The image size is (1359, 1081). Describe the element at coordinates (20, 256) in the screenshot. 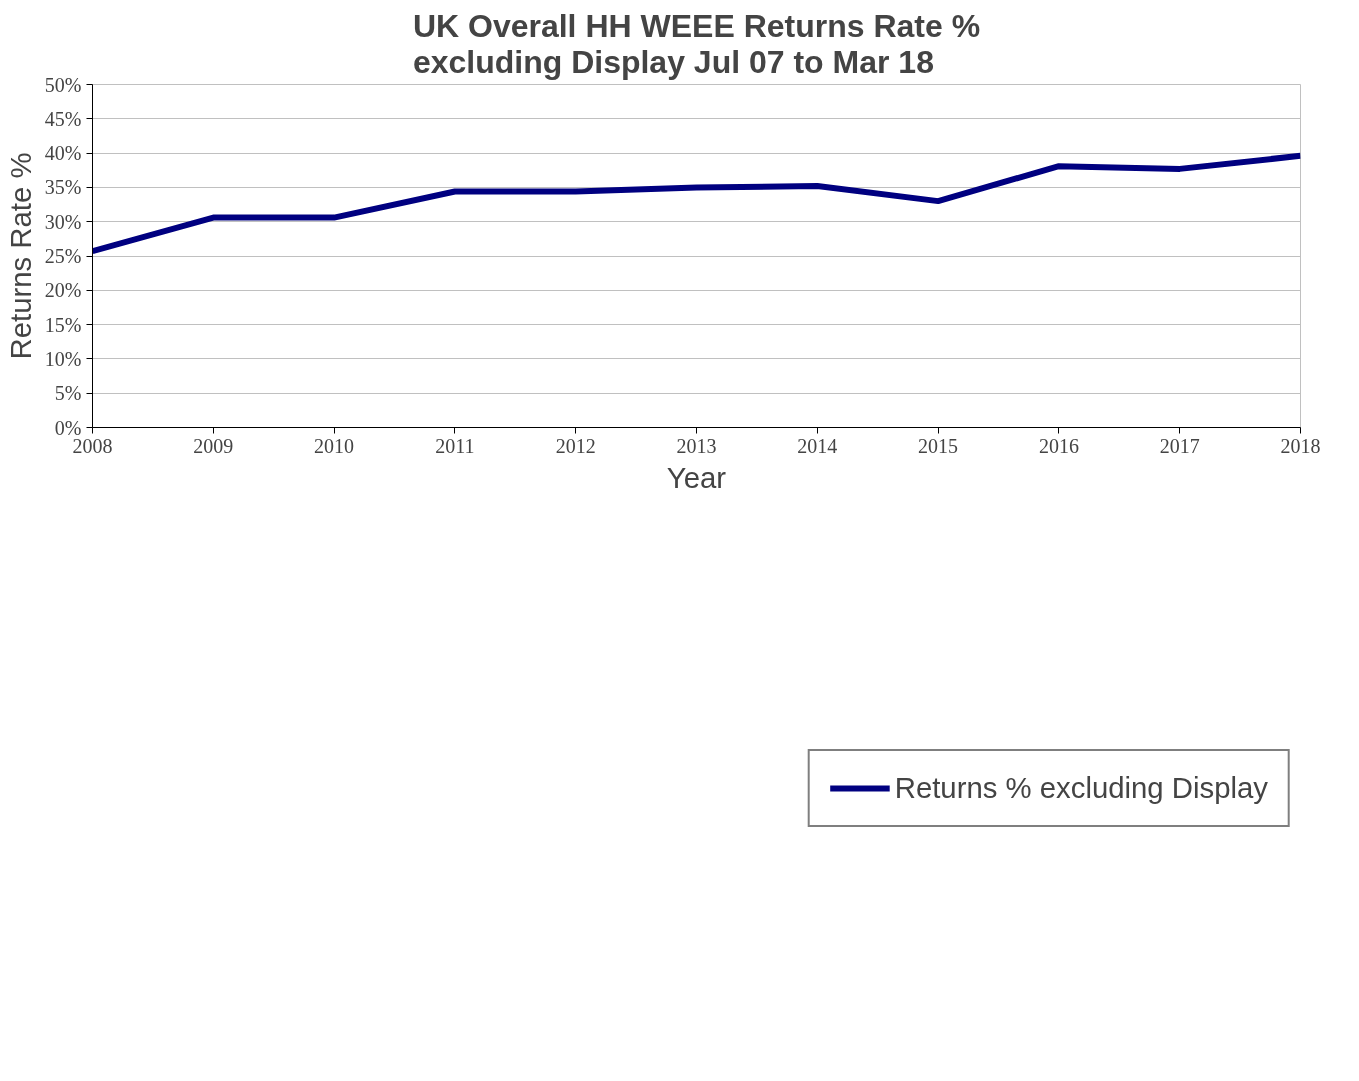

I see `y-axis-title: Returns Rate %` at that location.